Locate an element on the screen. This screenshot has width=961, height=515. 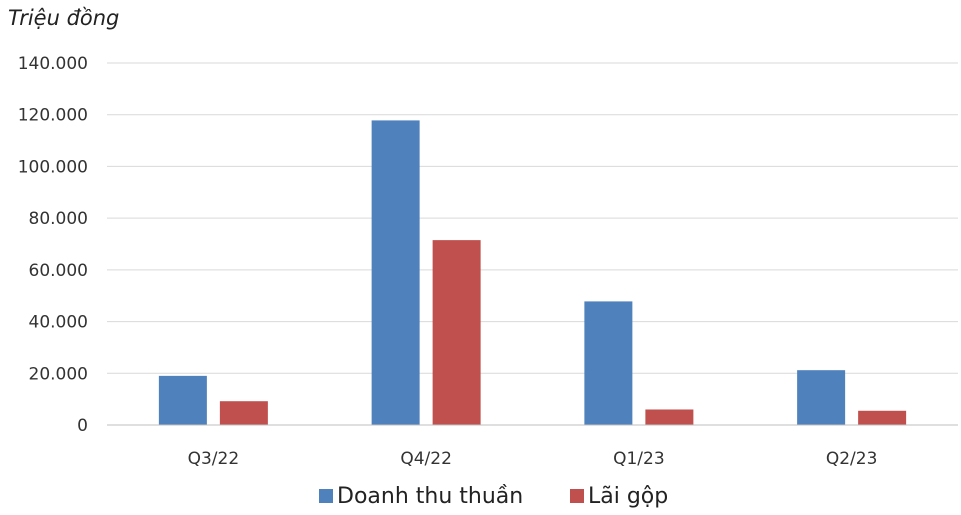
unit-label: Triệu đồng is located at coordinates (63, 18).